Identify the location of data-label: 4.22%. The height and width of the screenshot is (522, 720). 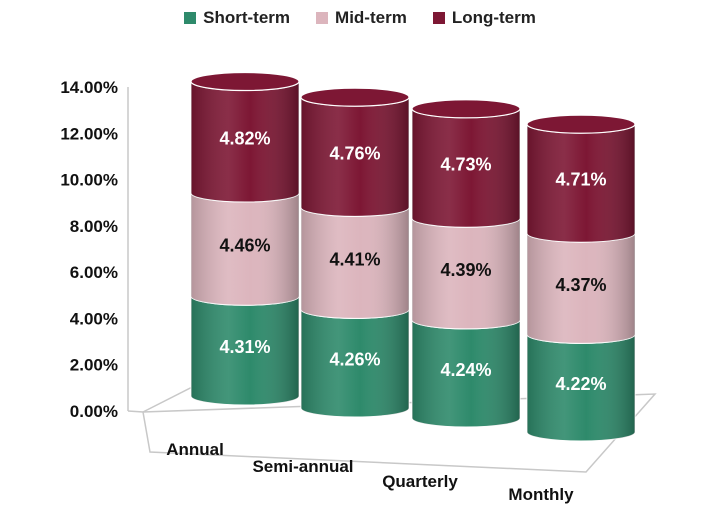
(580, 384).